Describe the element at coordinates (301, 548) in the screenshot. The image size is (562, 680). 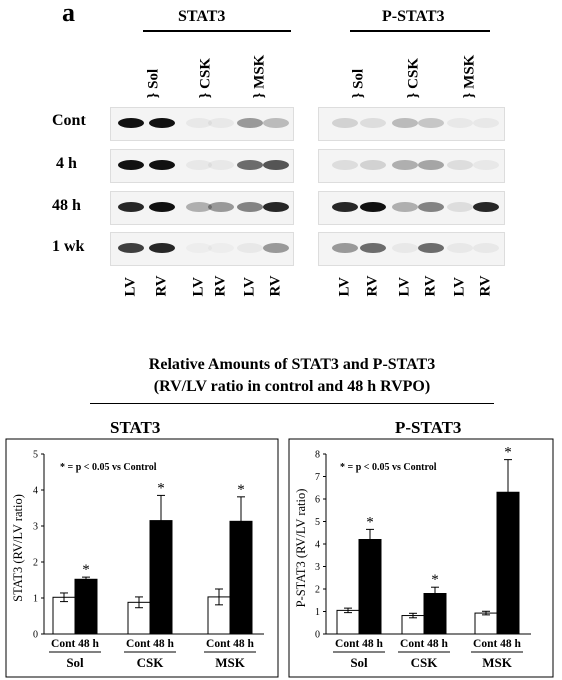
I see `y-axis-label: P-STAT3 (RV/LV ratio)` at that location.